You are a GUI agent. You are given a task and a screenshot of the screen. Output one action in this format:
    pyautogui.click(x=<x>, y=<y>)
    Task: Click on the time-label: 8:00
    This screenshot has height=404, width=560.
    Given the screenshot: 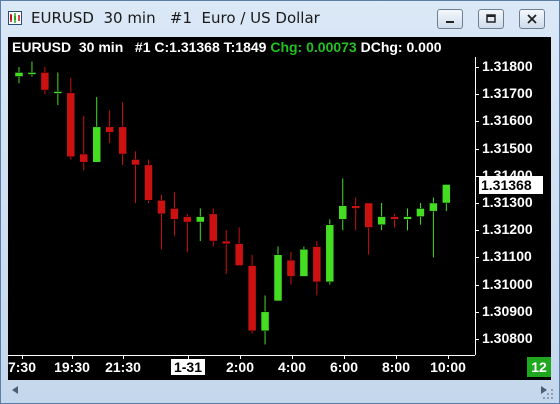 What is the action you would take?
    pyautogui.click(x=396, y=367)
    